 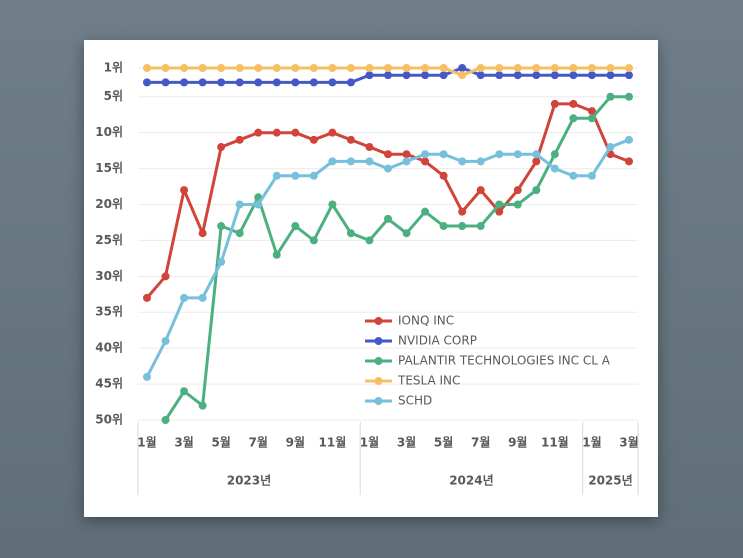 What do you see at coordinates (610, 481) in the screenshot?
I see `x-group-label: 2025년` at bounding box center [610, 481].